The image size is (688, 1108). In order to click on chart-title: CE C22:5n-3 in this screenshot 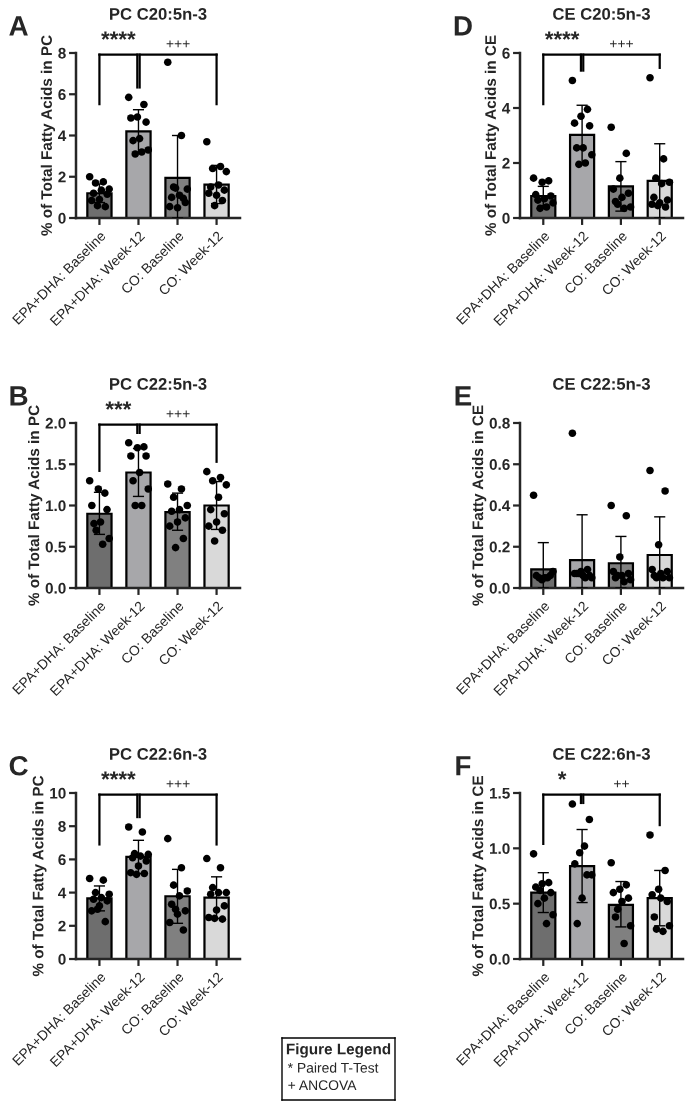, I will do `click(601, 384)`.